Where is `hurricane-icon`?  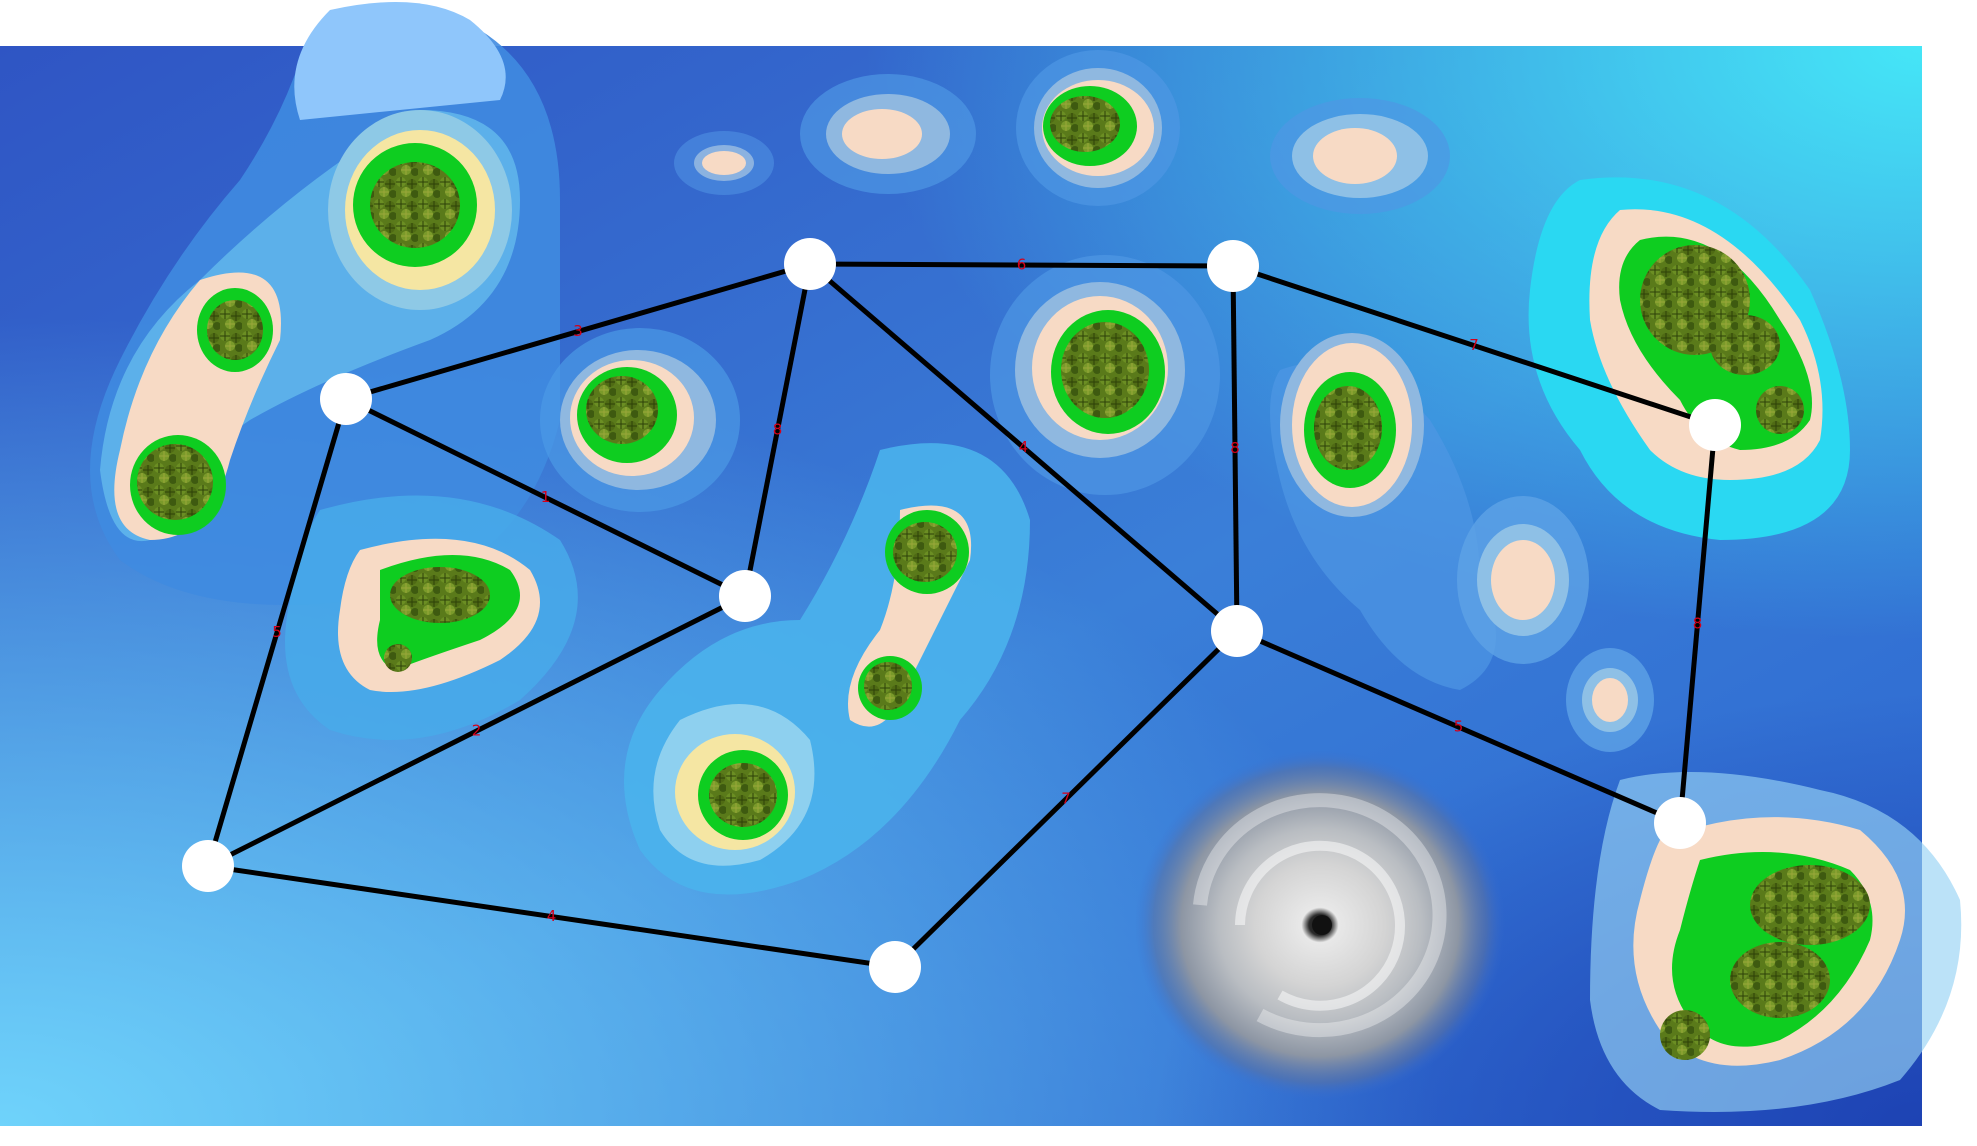
hurricane-icon is located at coordinates (1320, 925).